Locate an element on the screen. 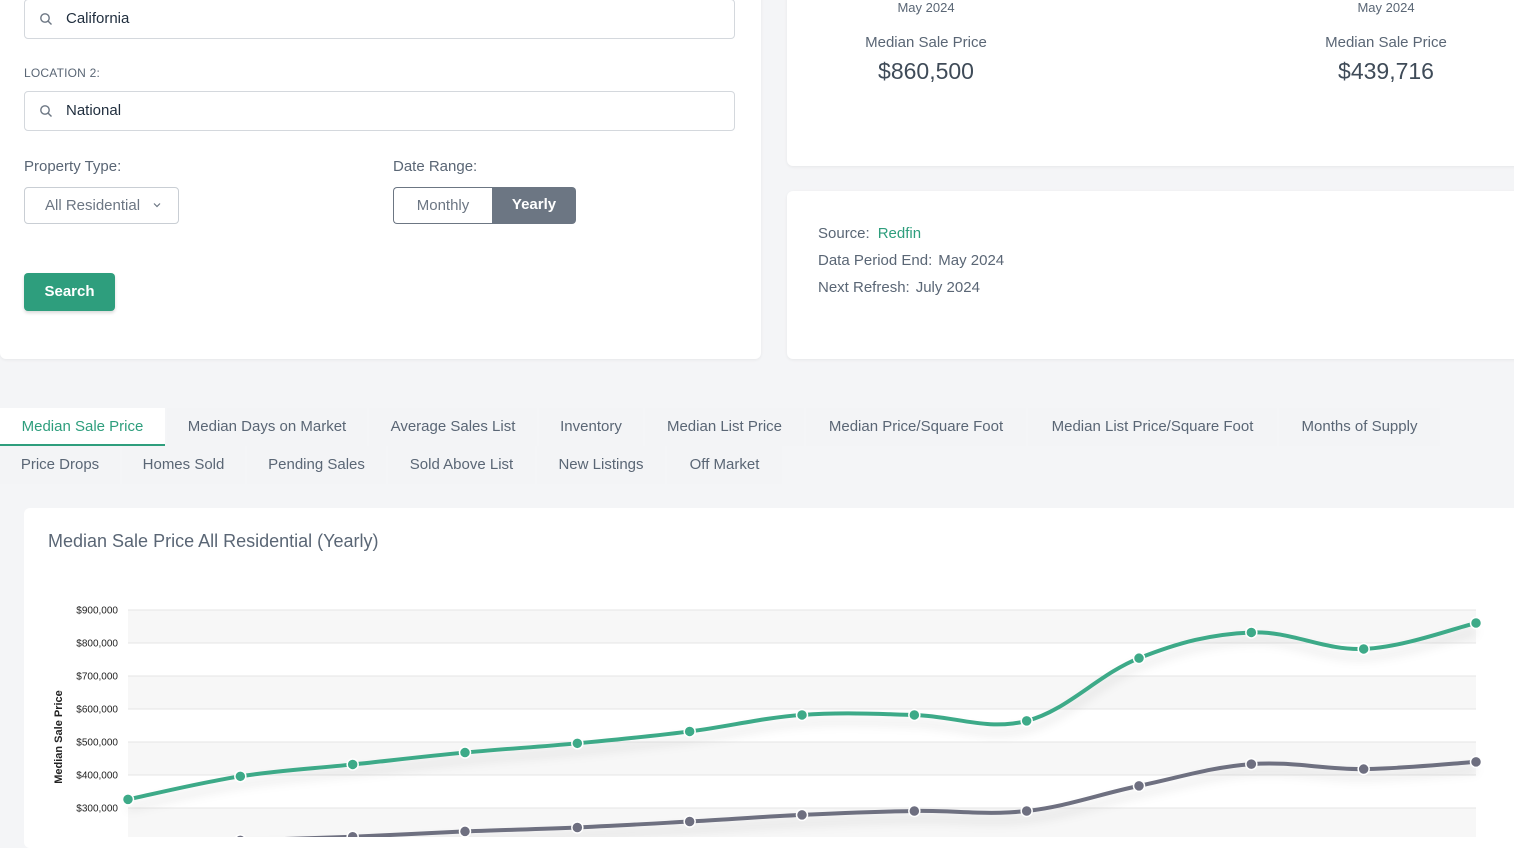 This screenshot has width=1514, height=848. tab-median-price-square-foot: Median Price/Square Foot is located at coordinates (916, 427).